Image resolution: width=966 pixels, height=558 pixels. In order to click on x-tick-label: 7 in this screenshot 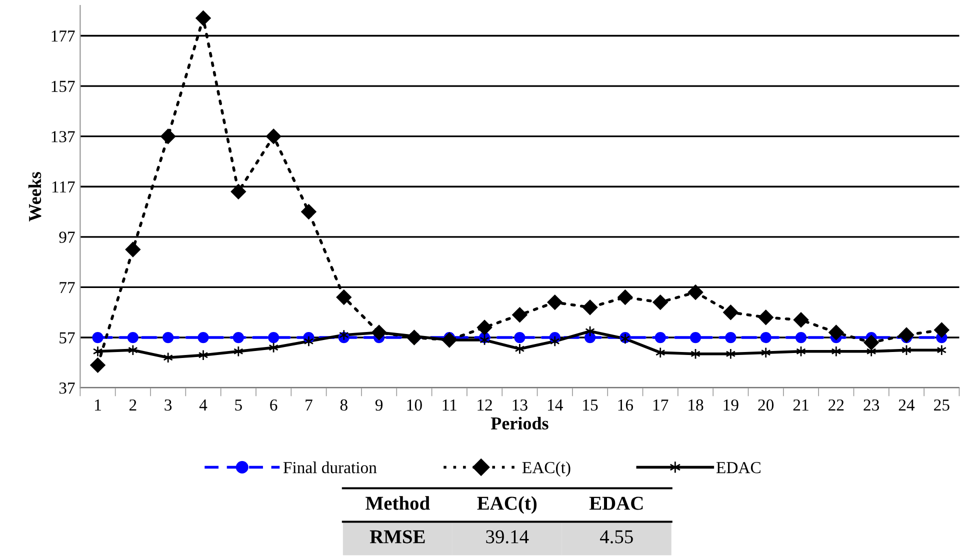, I will do `click(309, 405)`.